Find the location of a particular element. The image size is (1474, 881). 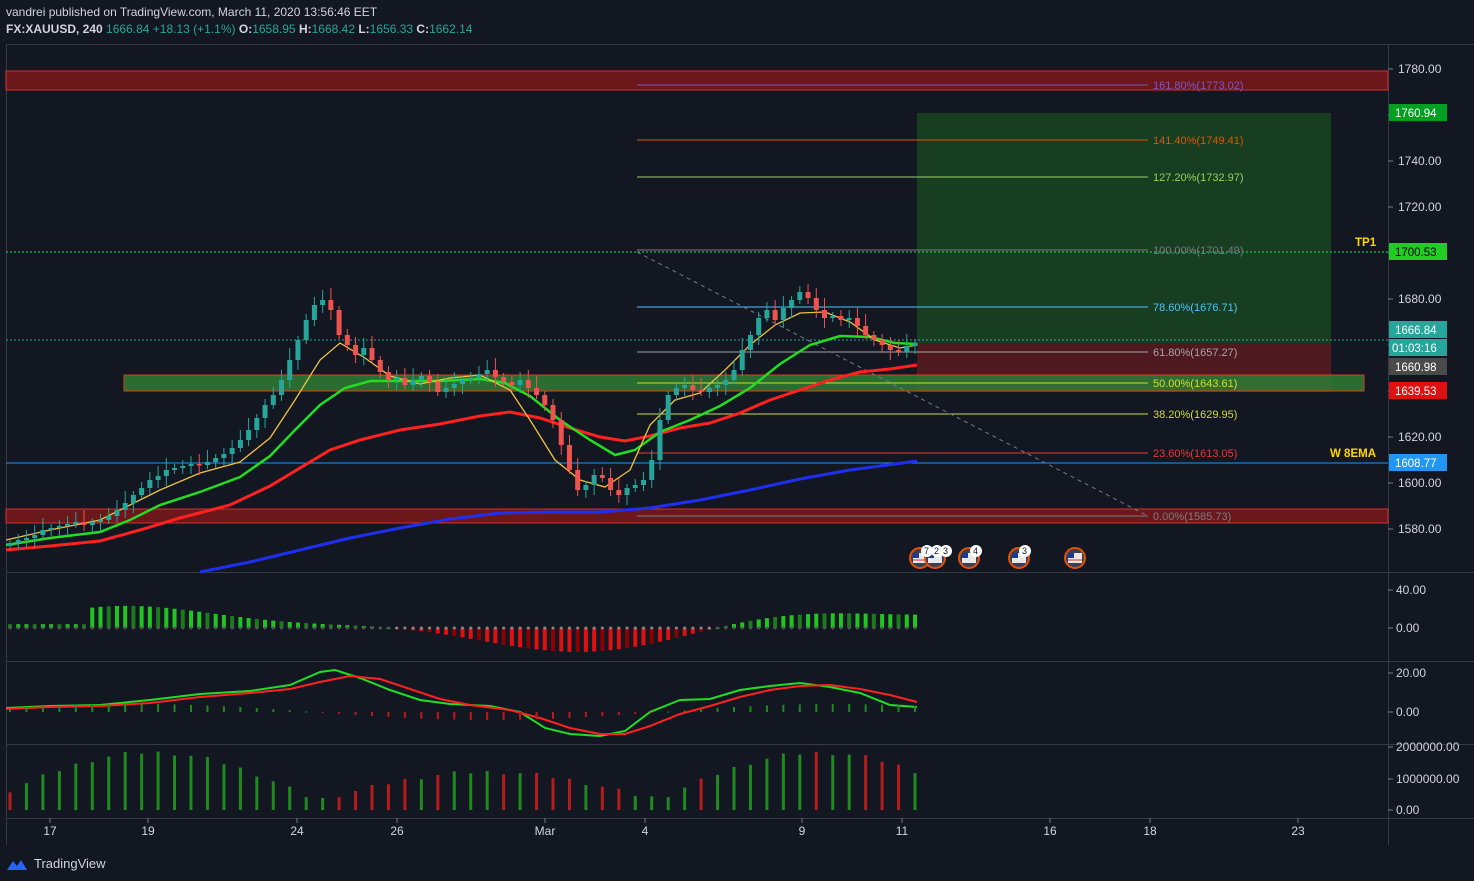

economic-events: 7 2 3 4 3 is located at coordinates (997, 557).